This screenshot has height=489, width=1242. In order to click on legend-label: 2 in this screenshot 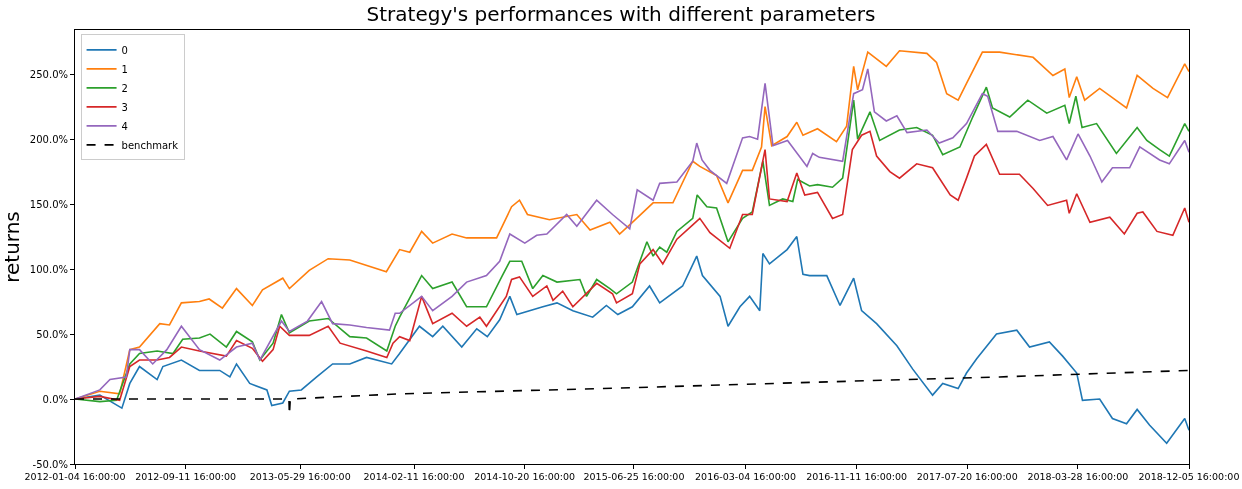, I will do `click(124, 88)`.